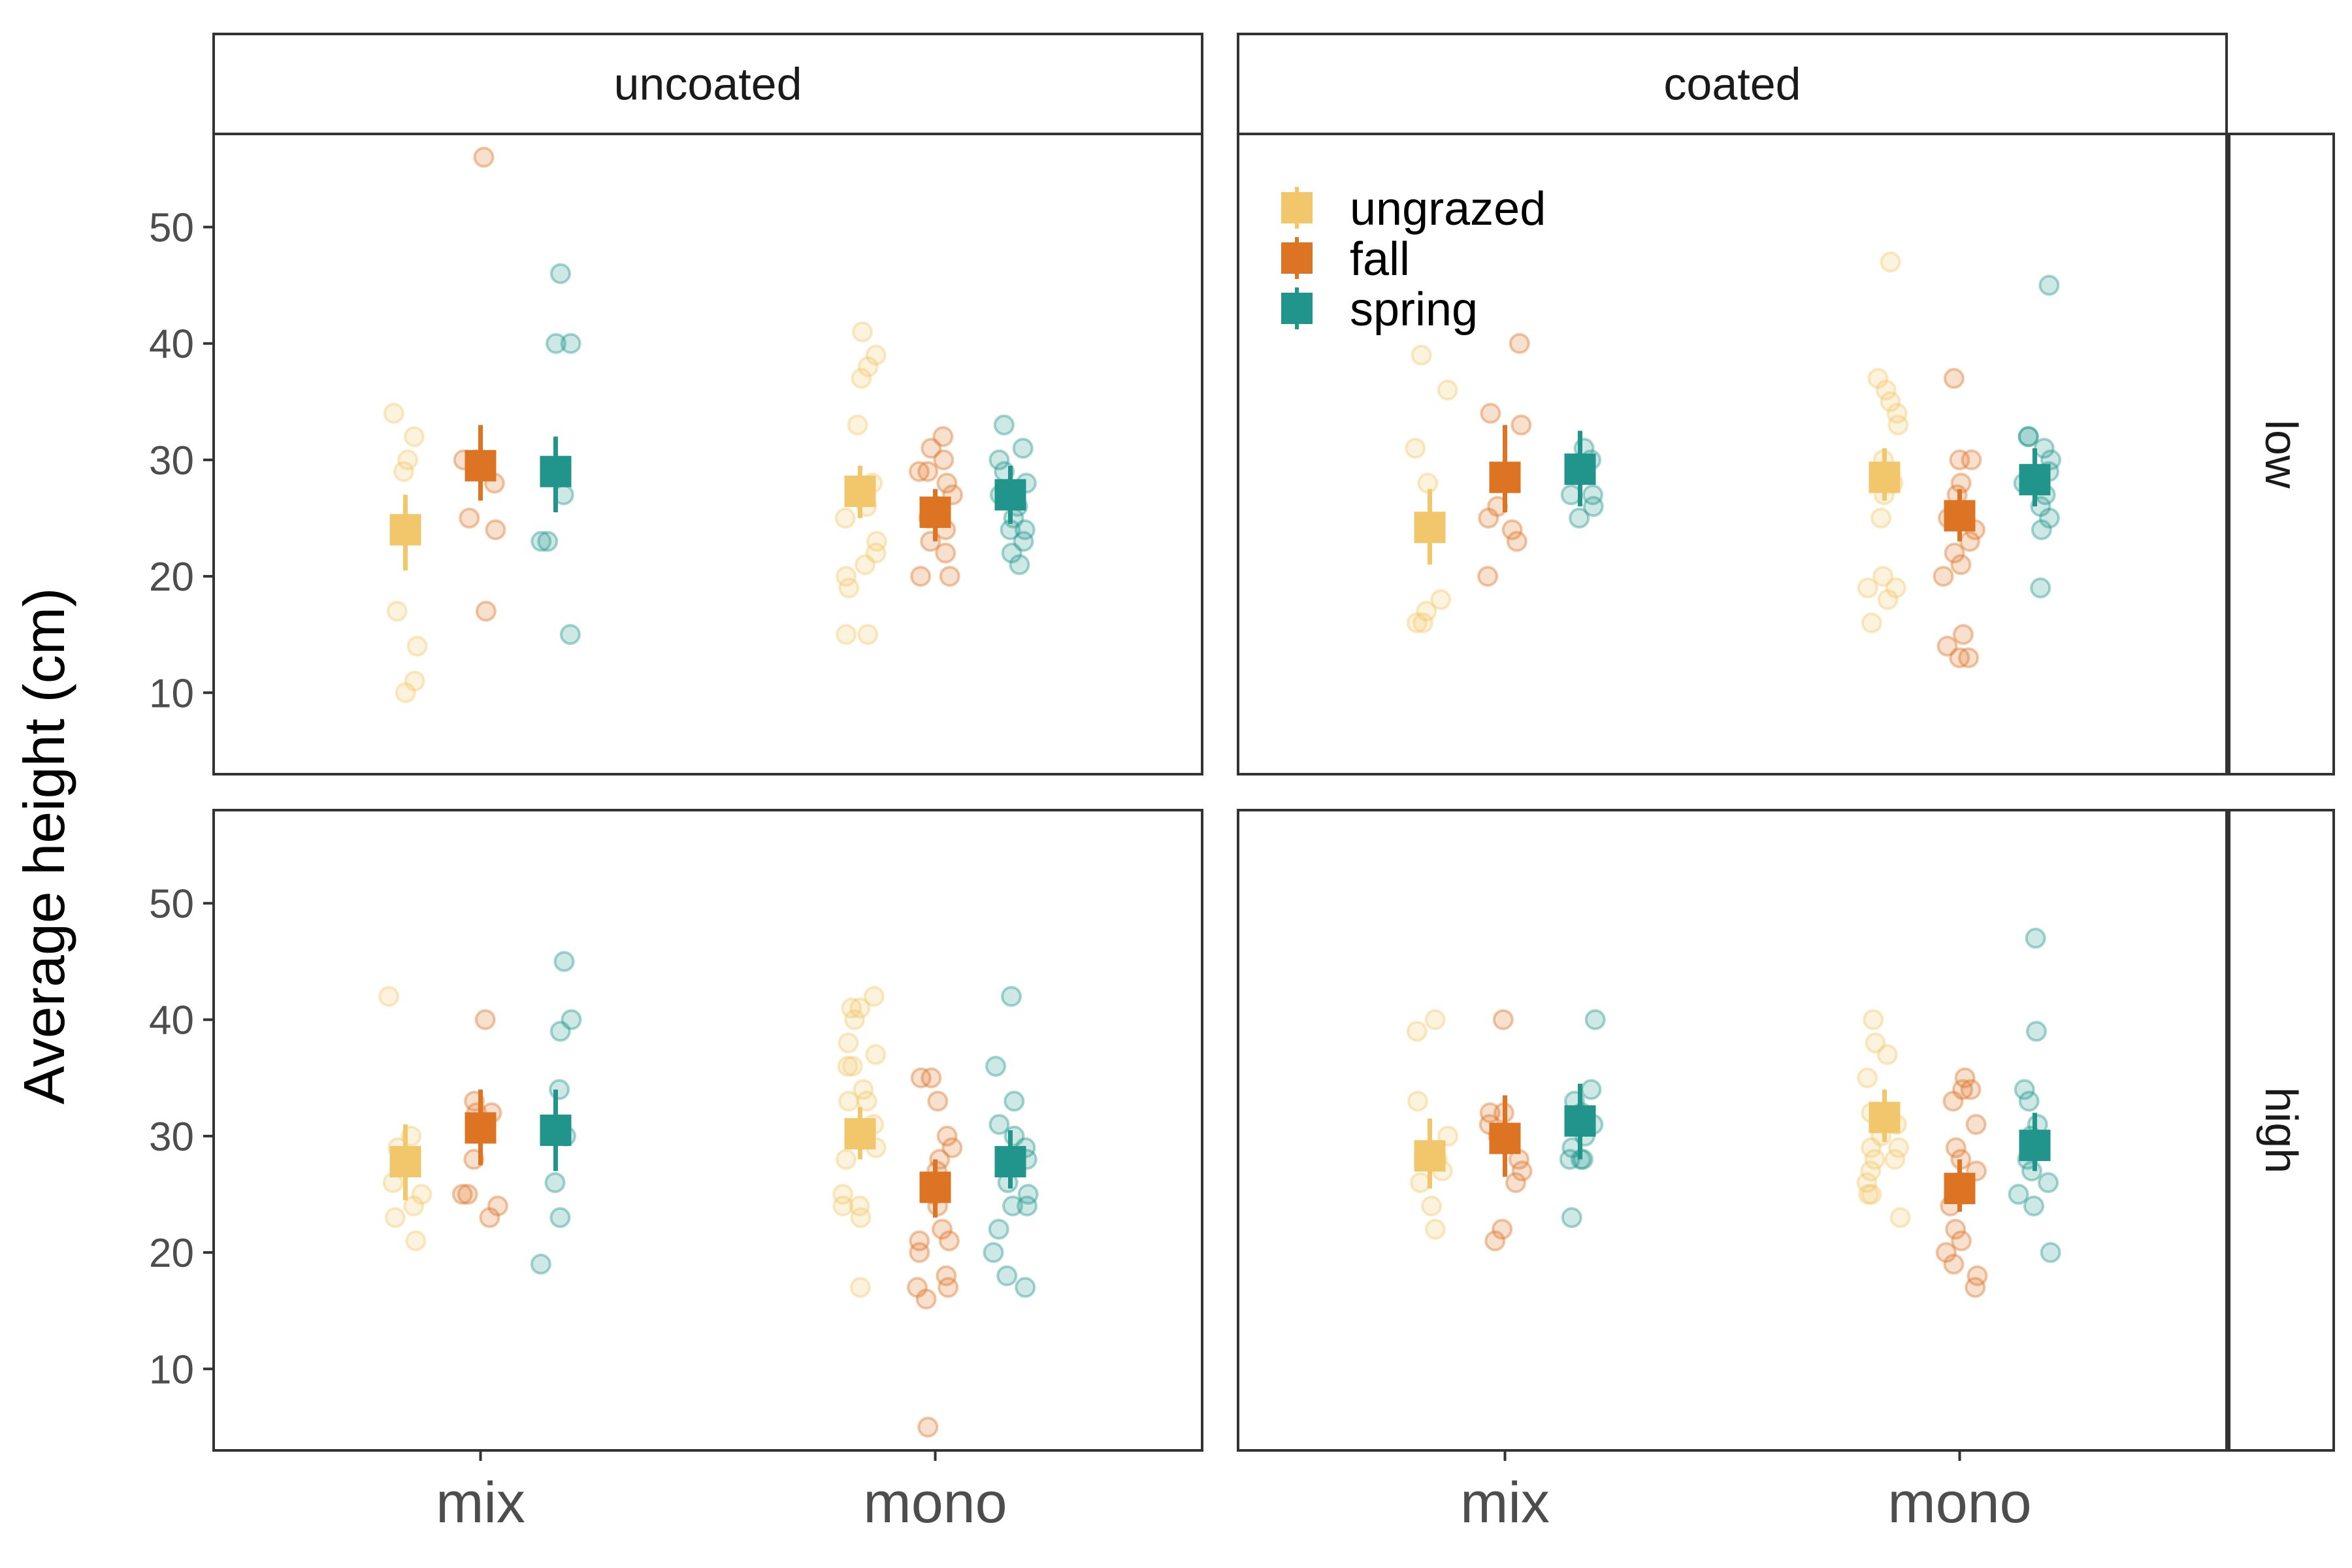 The image size is (2352, 1568). I want to click on legend-label: fall, so click(1380, 259).